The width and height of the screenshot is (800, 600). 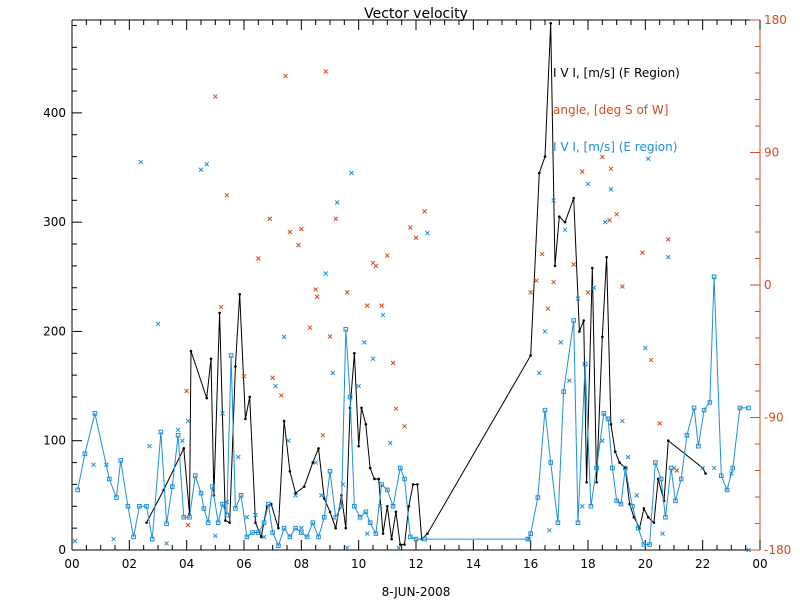 What do you see at coordinates (54, 441) in the screenshot?
I see `y-left-tick-label: 100` at bounding box center [54, 441].